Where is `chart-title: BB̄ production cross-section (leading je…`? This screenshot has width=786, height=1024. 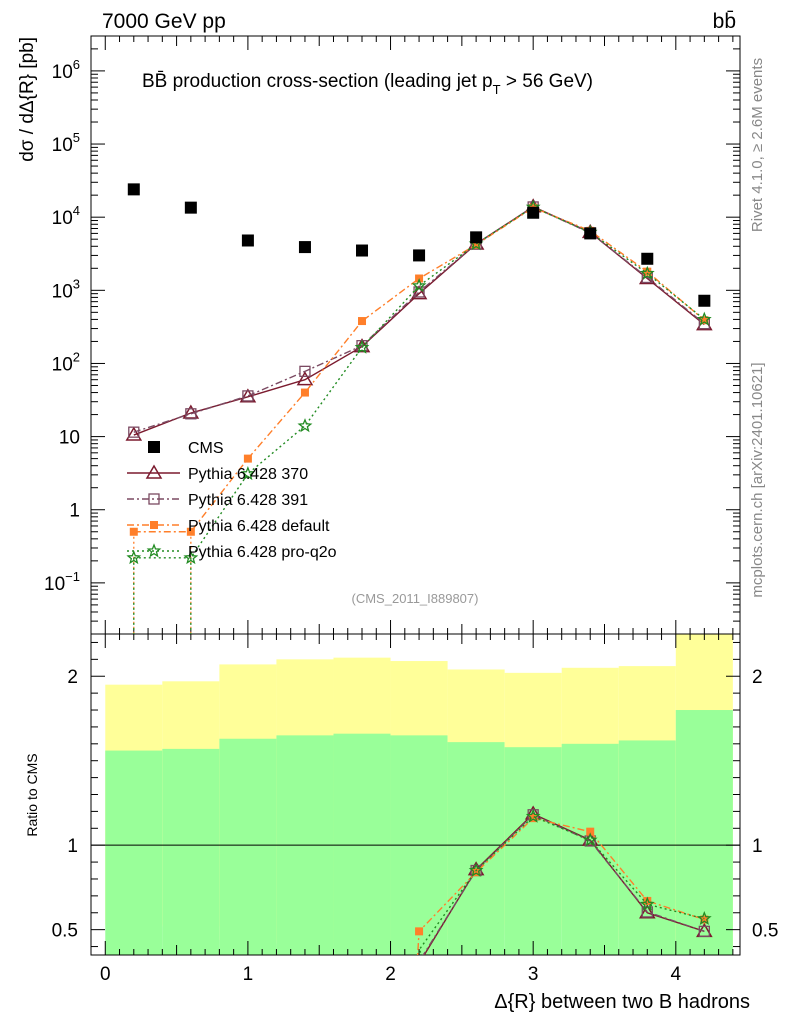 chart-title: BB̄ production cross-section (leading je… is located at coordinates (367, 84).